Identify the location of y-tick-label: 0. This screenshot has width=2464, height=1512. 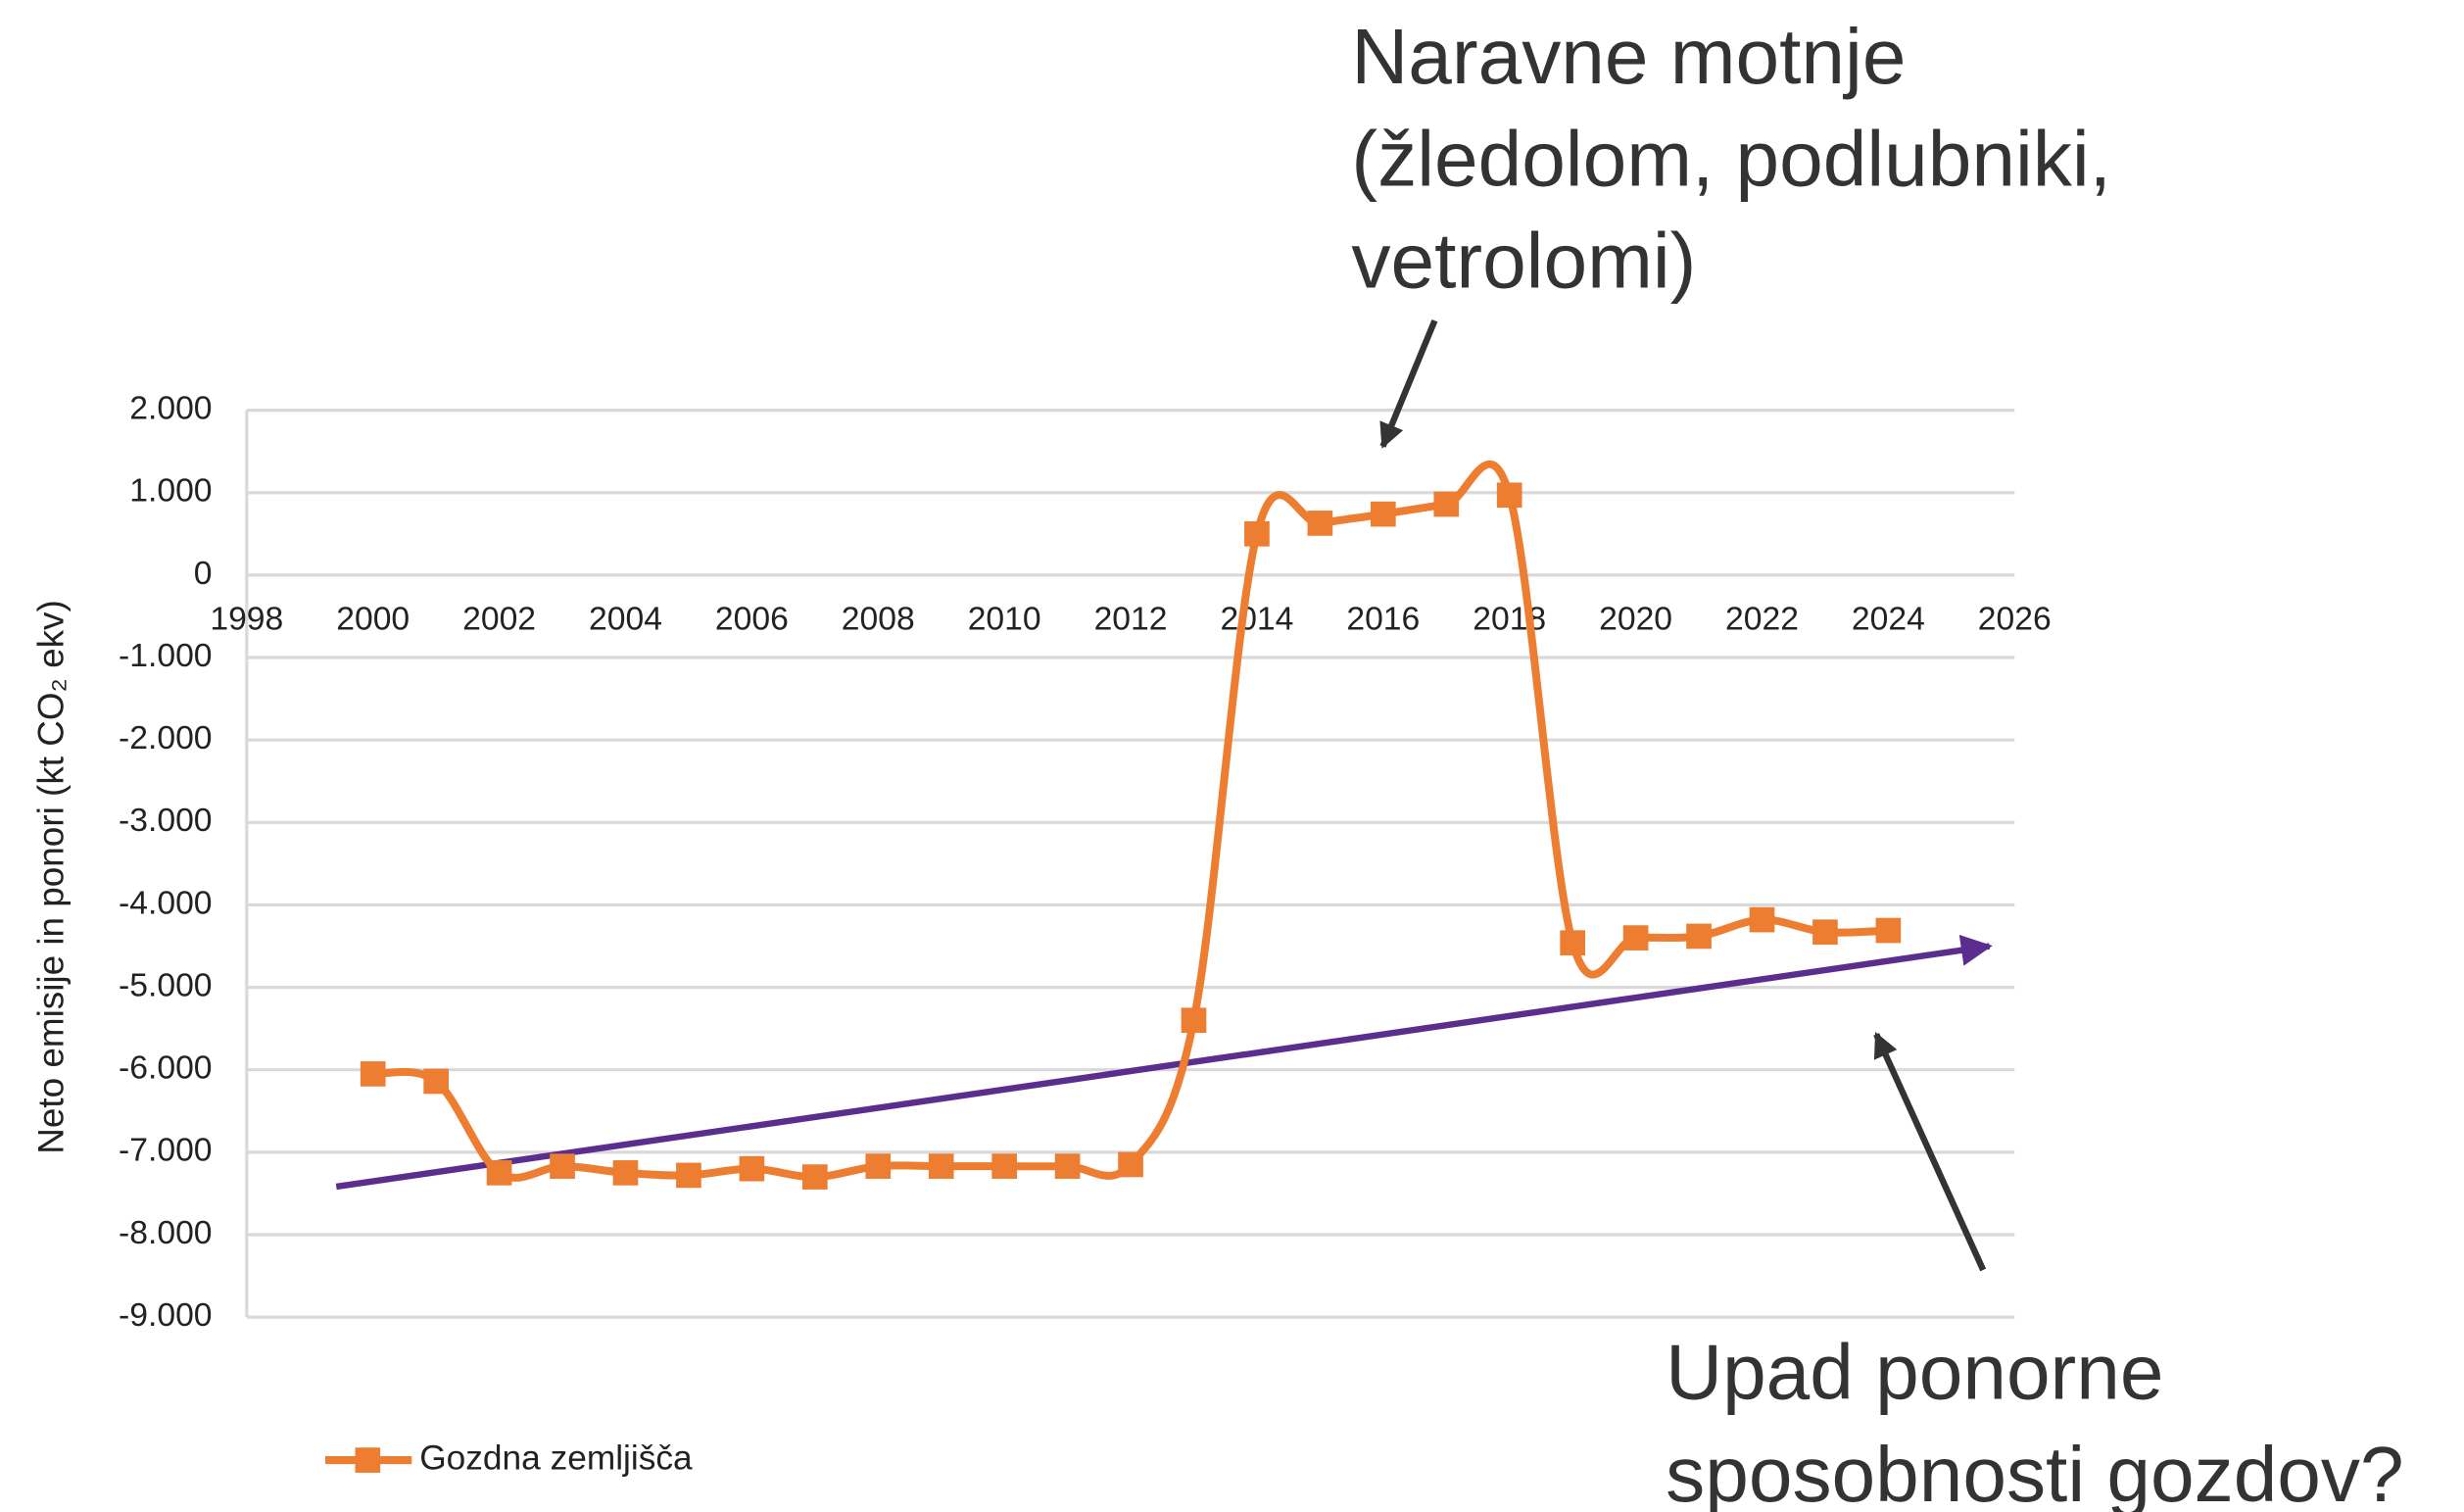
(204, 574).